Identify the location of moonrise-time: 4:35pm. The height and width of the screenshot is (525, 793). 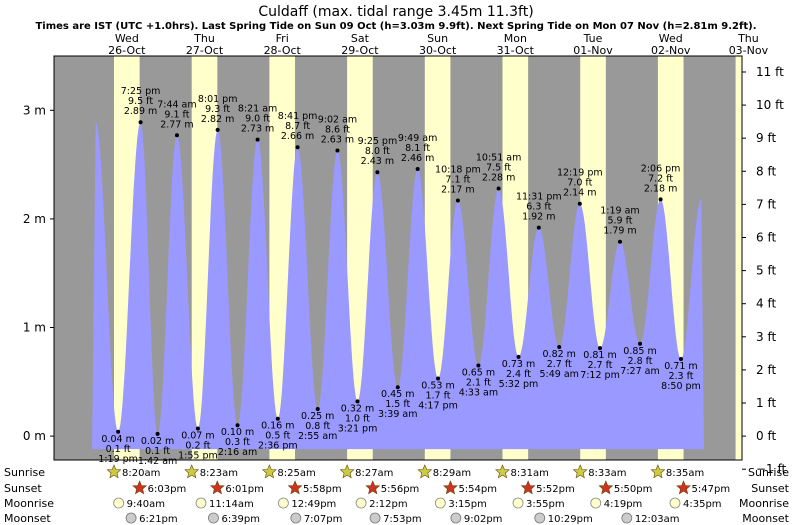
(702, 504).